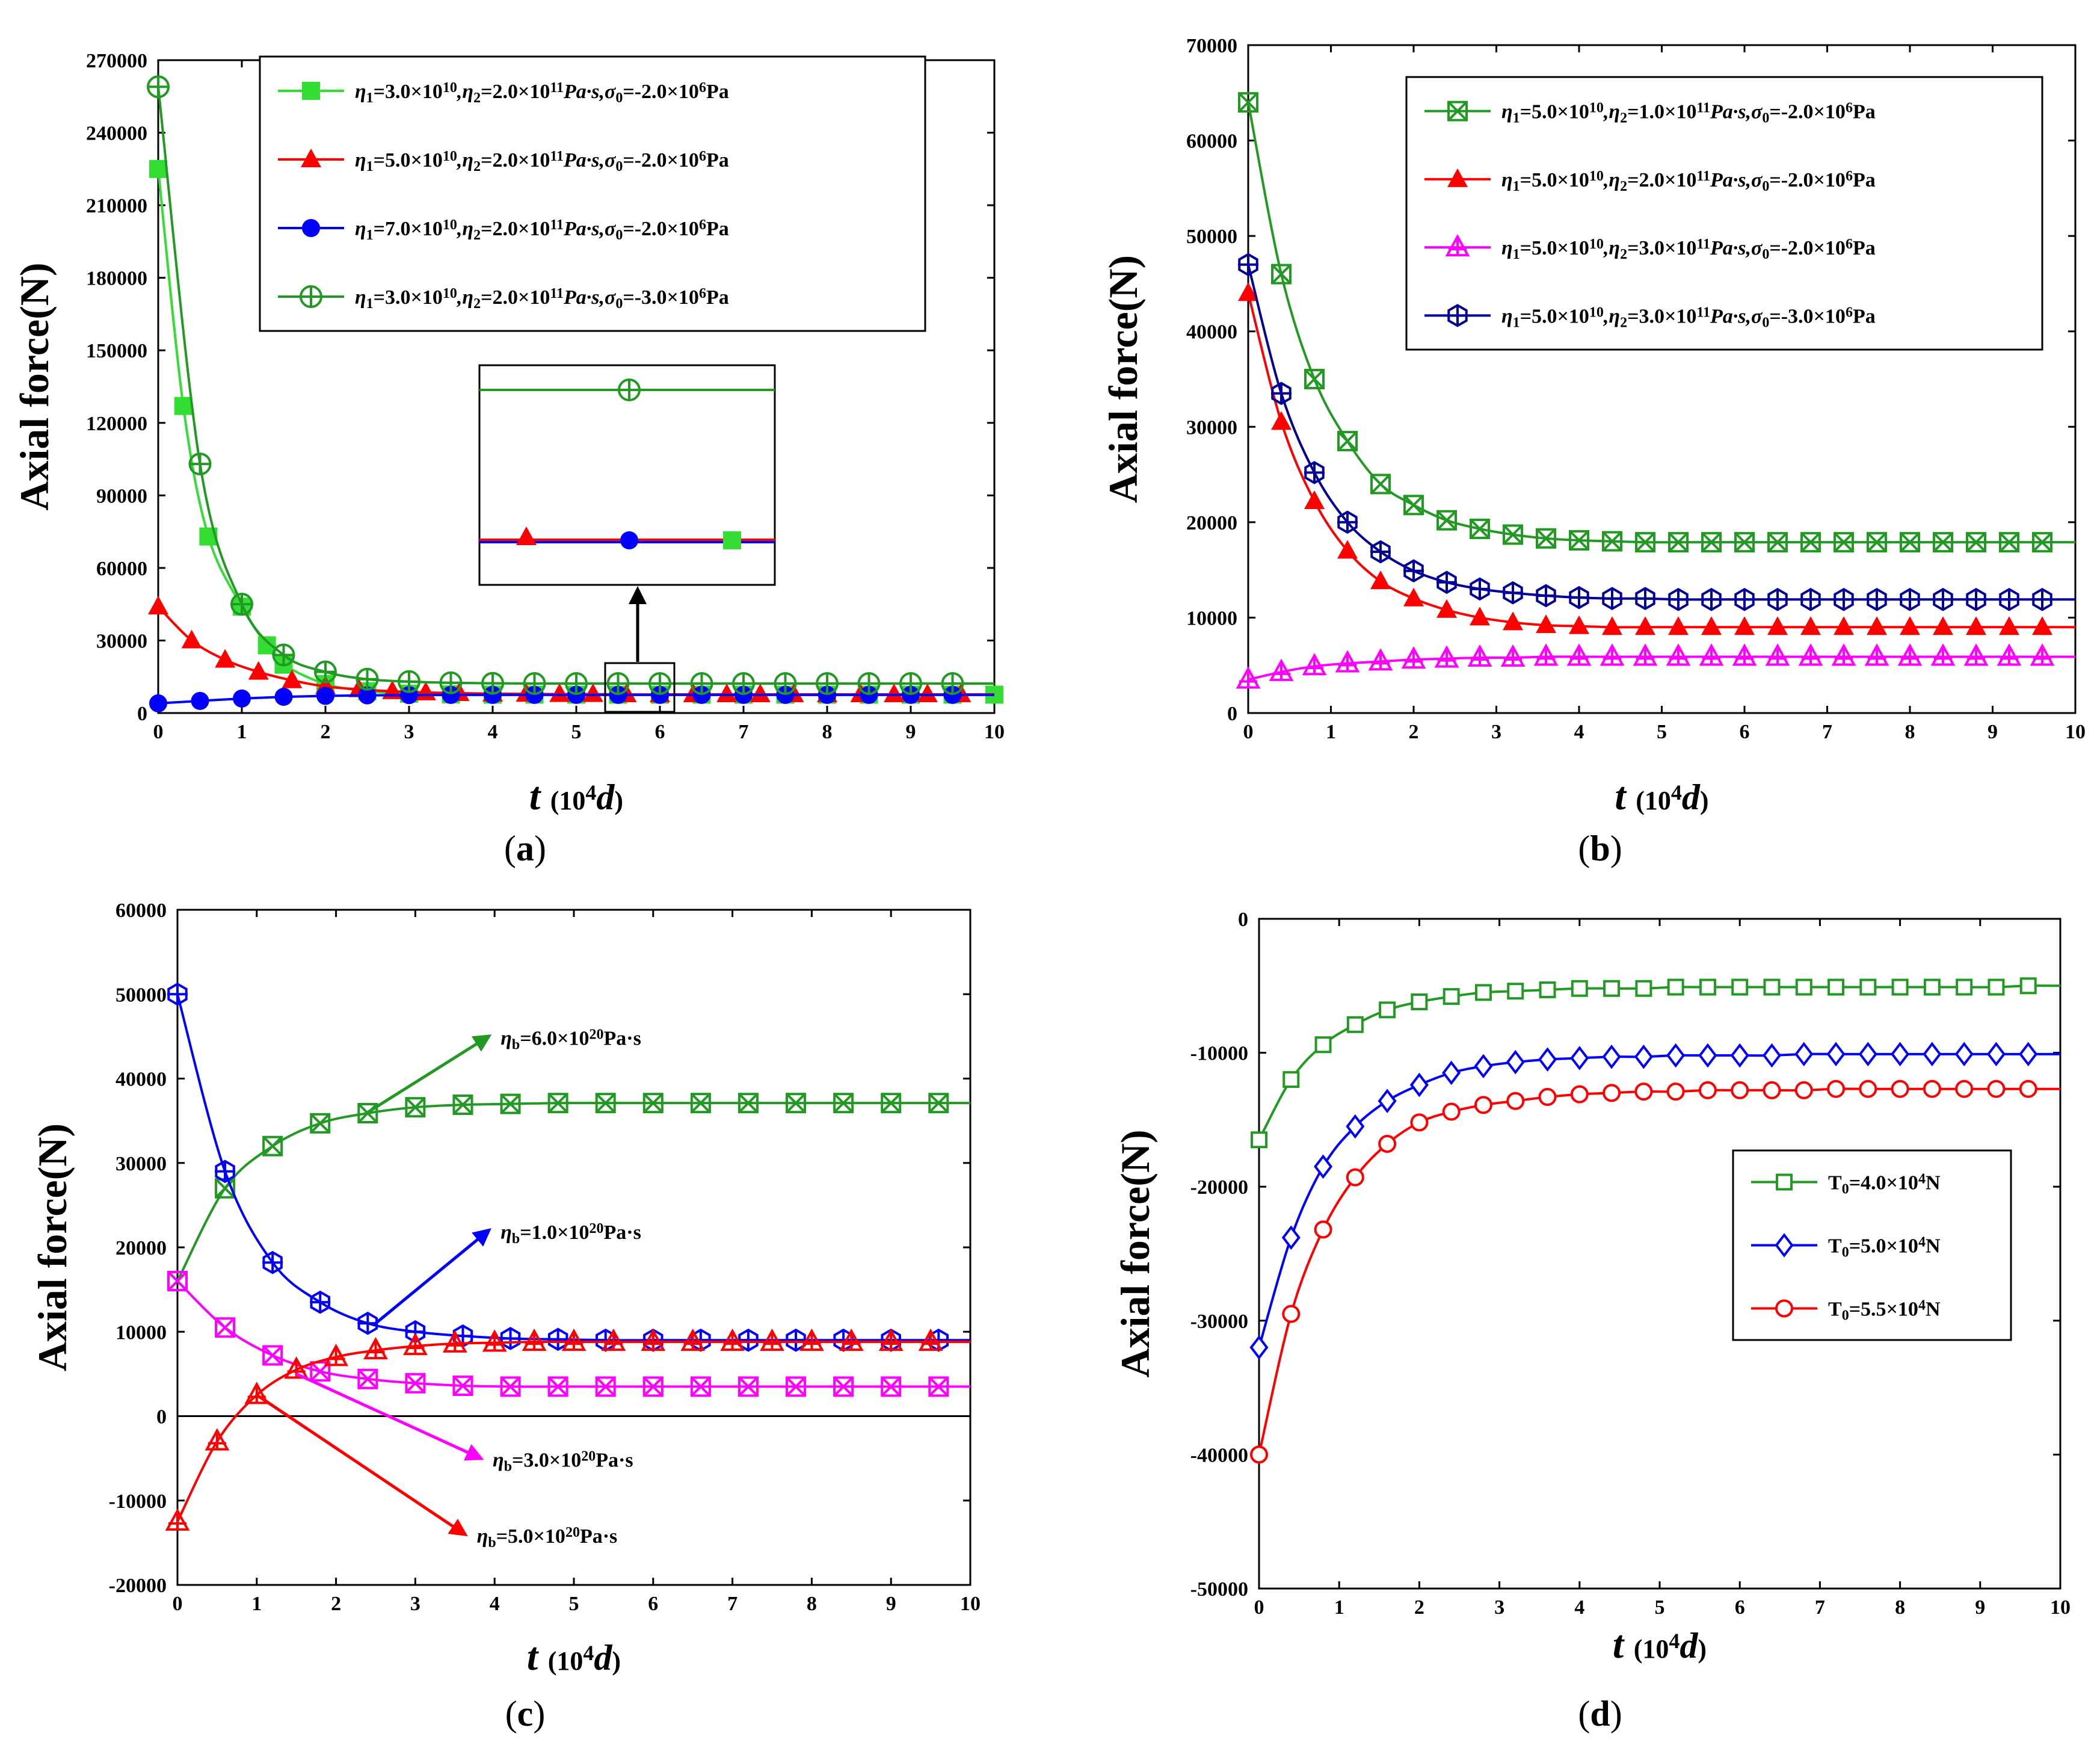 The width and height of the screenshot is (2100, 1754). What do you see at coordinates (408, 229) in the screenshot?
I see `legend-text: =7.0×10` at bounding box center [408, 229].